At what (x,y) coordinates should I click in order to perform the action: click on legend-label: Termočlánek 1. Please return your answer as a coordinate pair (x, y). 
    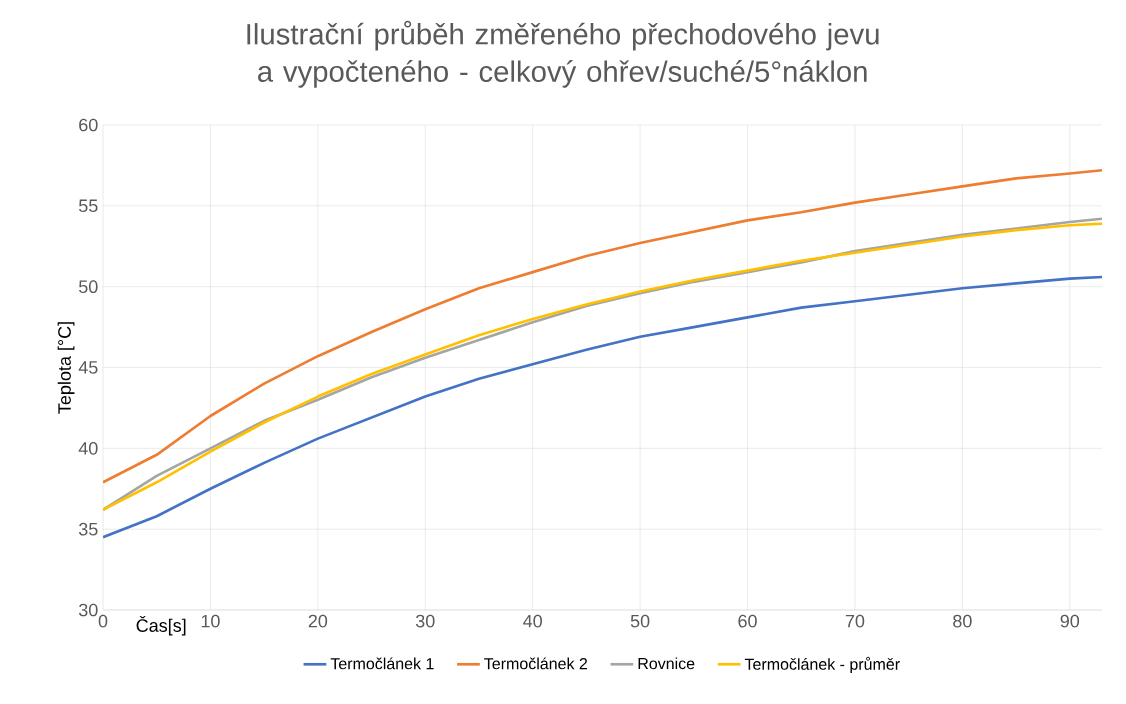
    Looking at the image, I should click on (382, 663).